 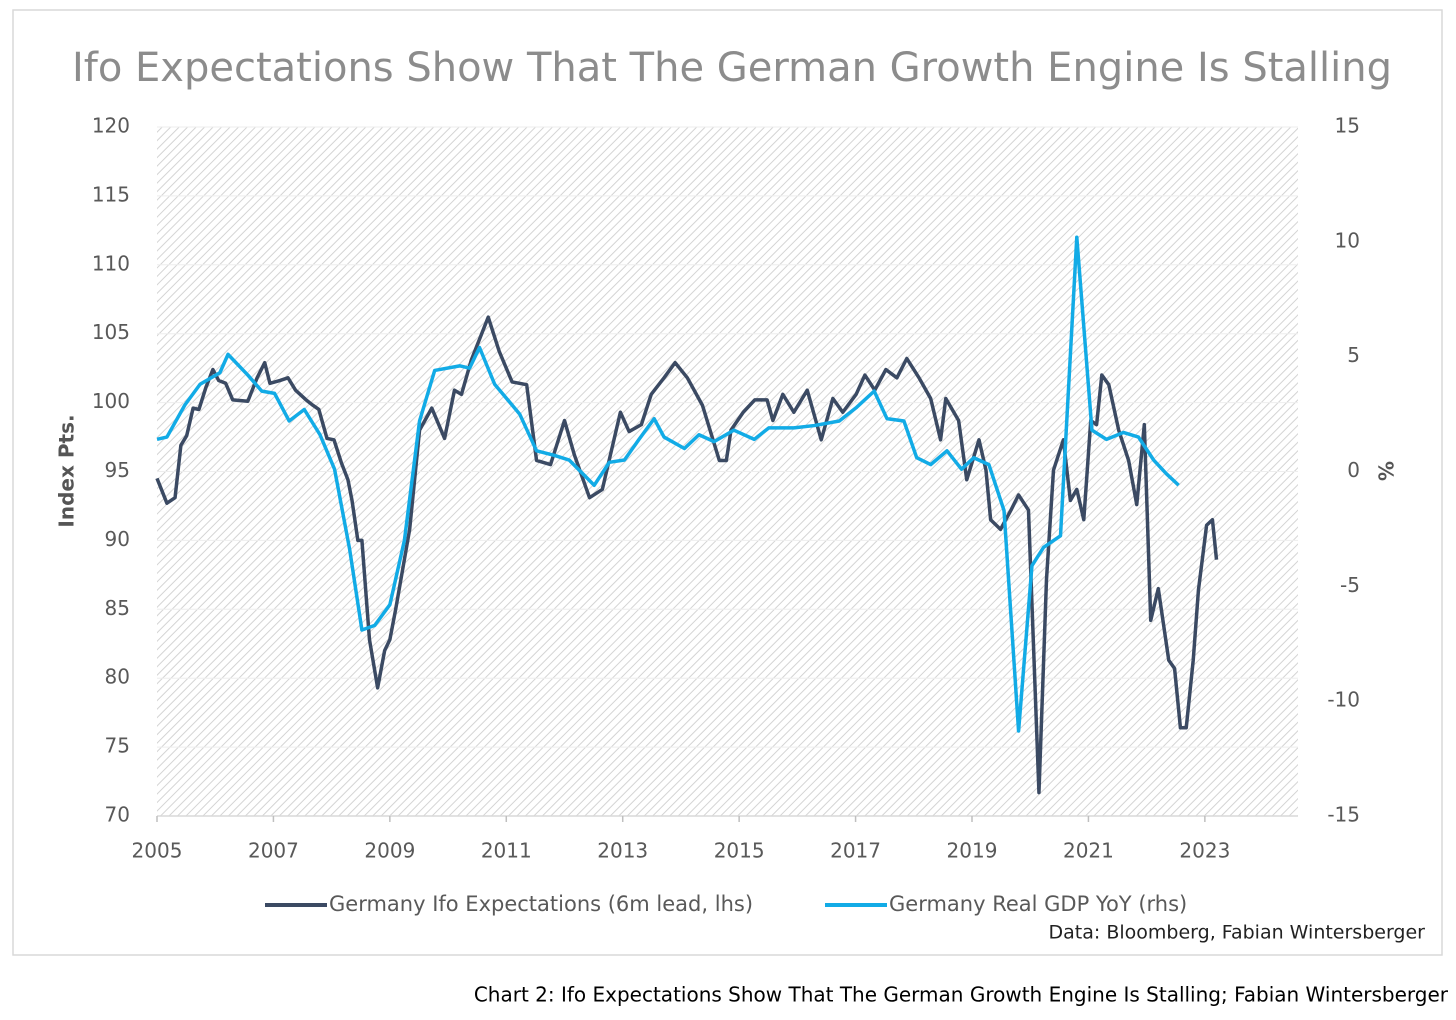 What do you see at coordinates (111, 263) in the screenshot?
I see `y-tick-label: 110` at bounding box center [111, 263].